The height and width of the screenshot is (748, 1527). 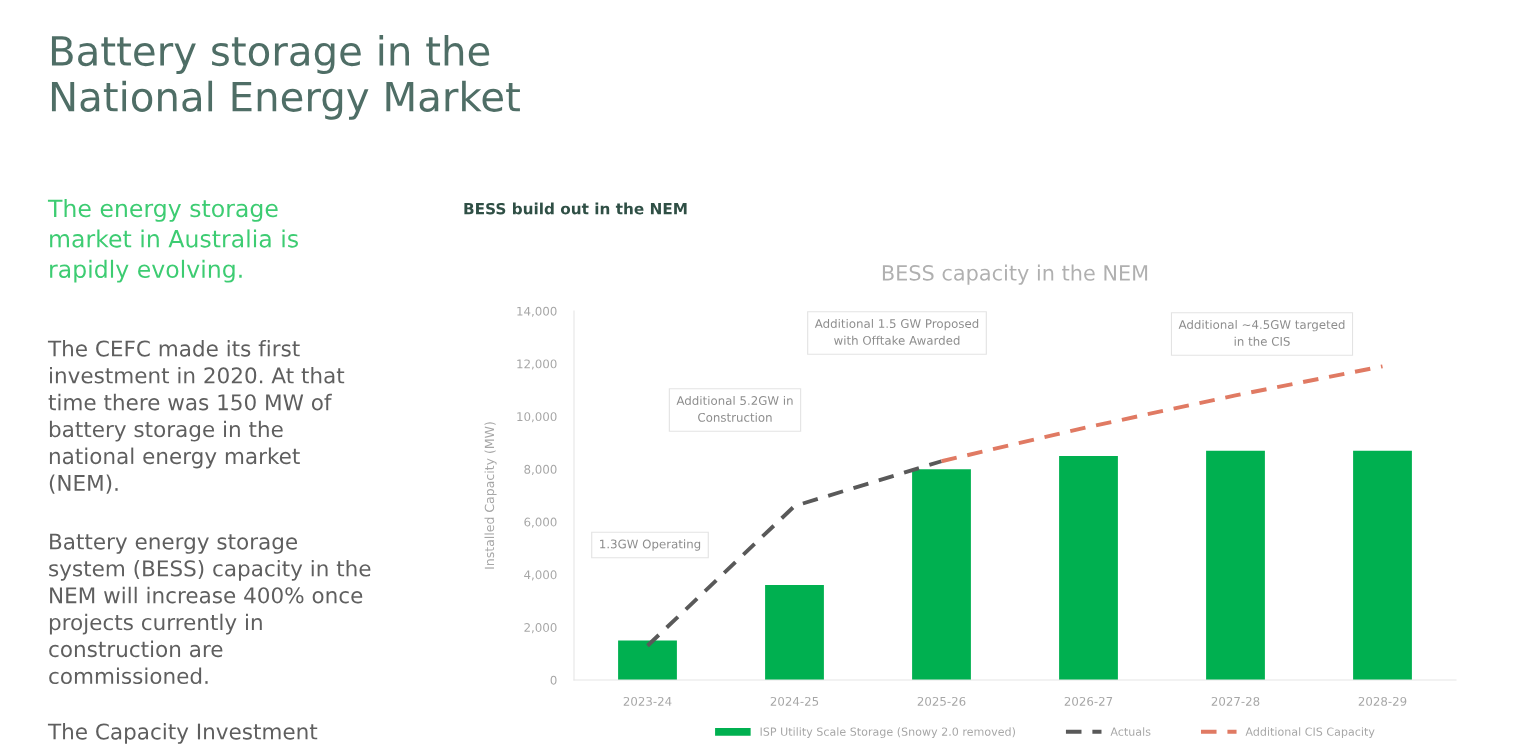 What do you see at coordinates (540, 575) in the screenshot?
I see `y-tick-label: 4,000` at bounding box center [540, 575].